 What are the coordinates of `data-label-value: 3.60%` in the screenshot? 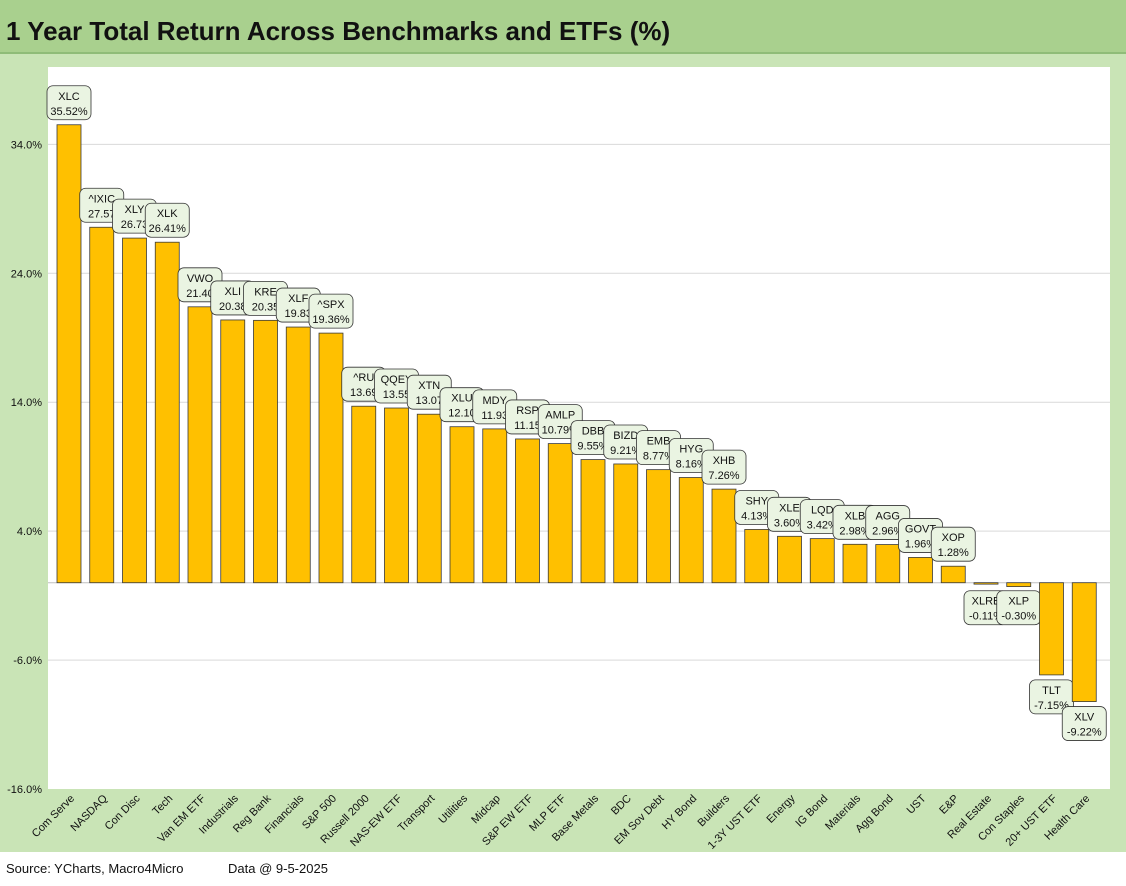 It's located at (789, 523).